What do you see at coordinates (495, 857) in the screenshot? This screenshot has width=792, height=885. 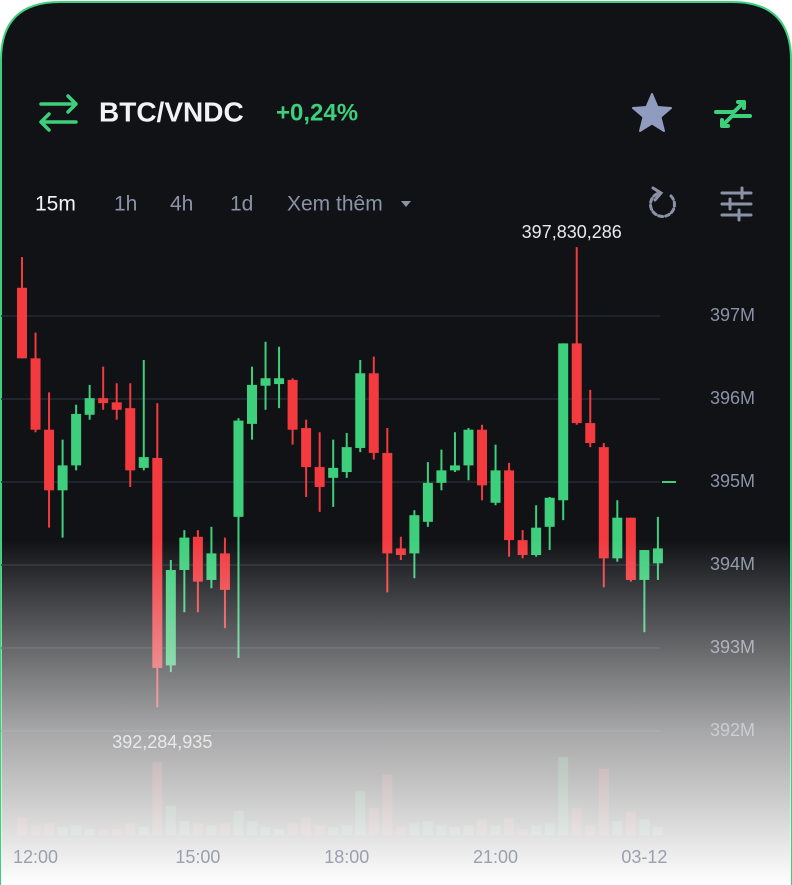 I see `x-tick-label: 21:00` at bounding box center [495, 857].